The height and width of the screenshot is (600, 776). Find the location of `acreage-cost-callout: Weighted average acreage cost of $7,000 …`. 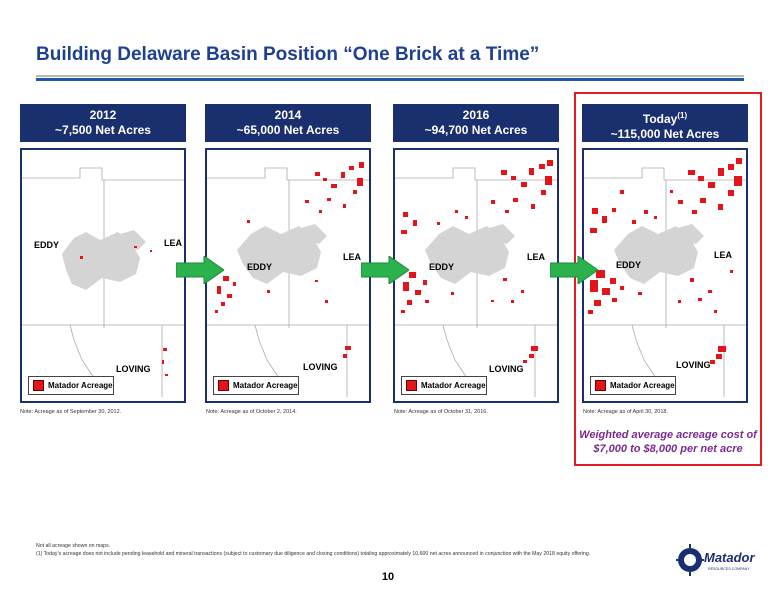

acreage-cost-callout: Weighted average acreage cost of $7,000 … is located at coordinates (668, 442).